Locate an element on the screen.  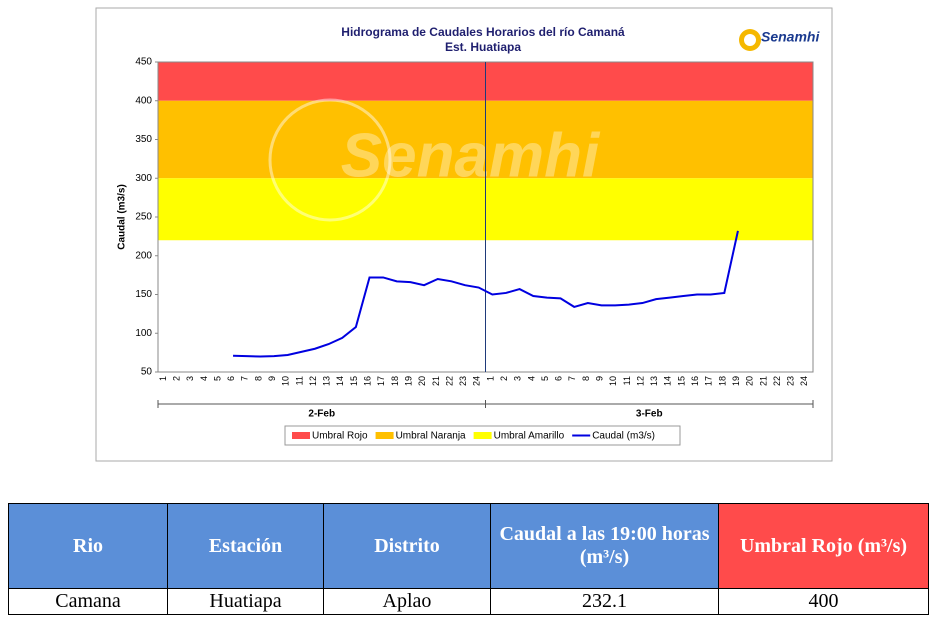
series-line is located at coordinates (486, 294).